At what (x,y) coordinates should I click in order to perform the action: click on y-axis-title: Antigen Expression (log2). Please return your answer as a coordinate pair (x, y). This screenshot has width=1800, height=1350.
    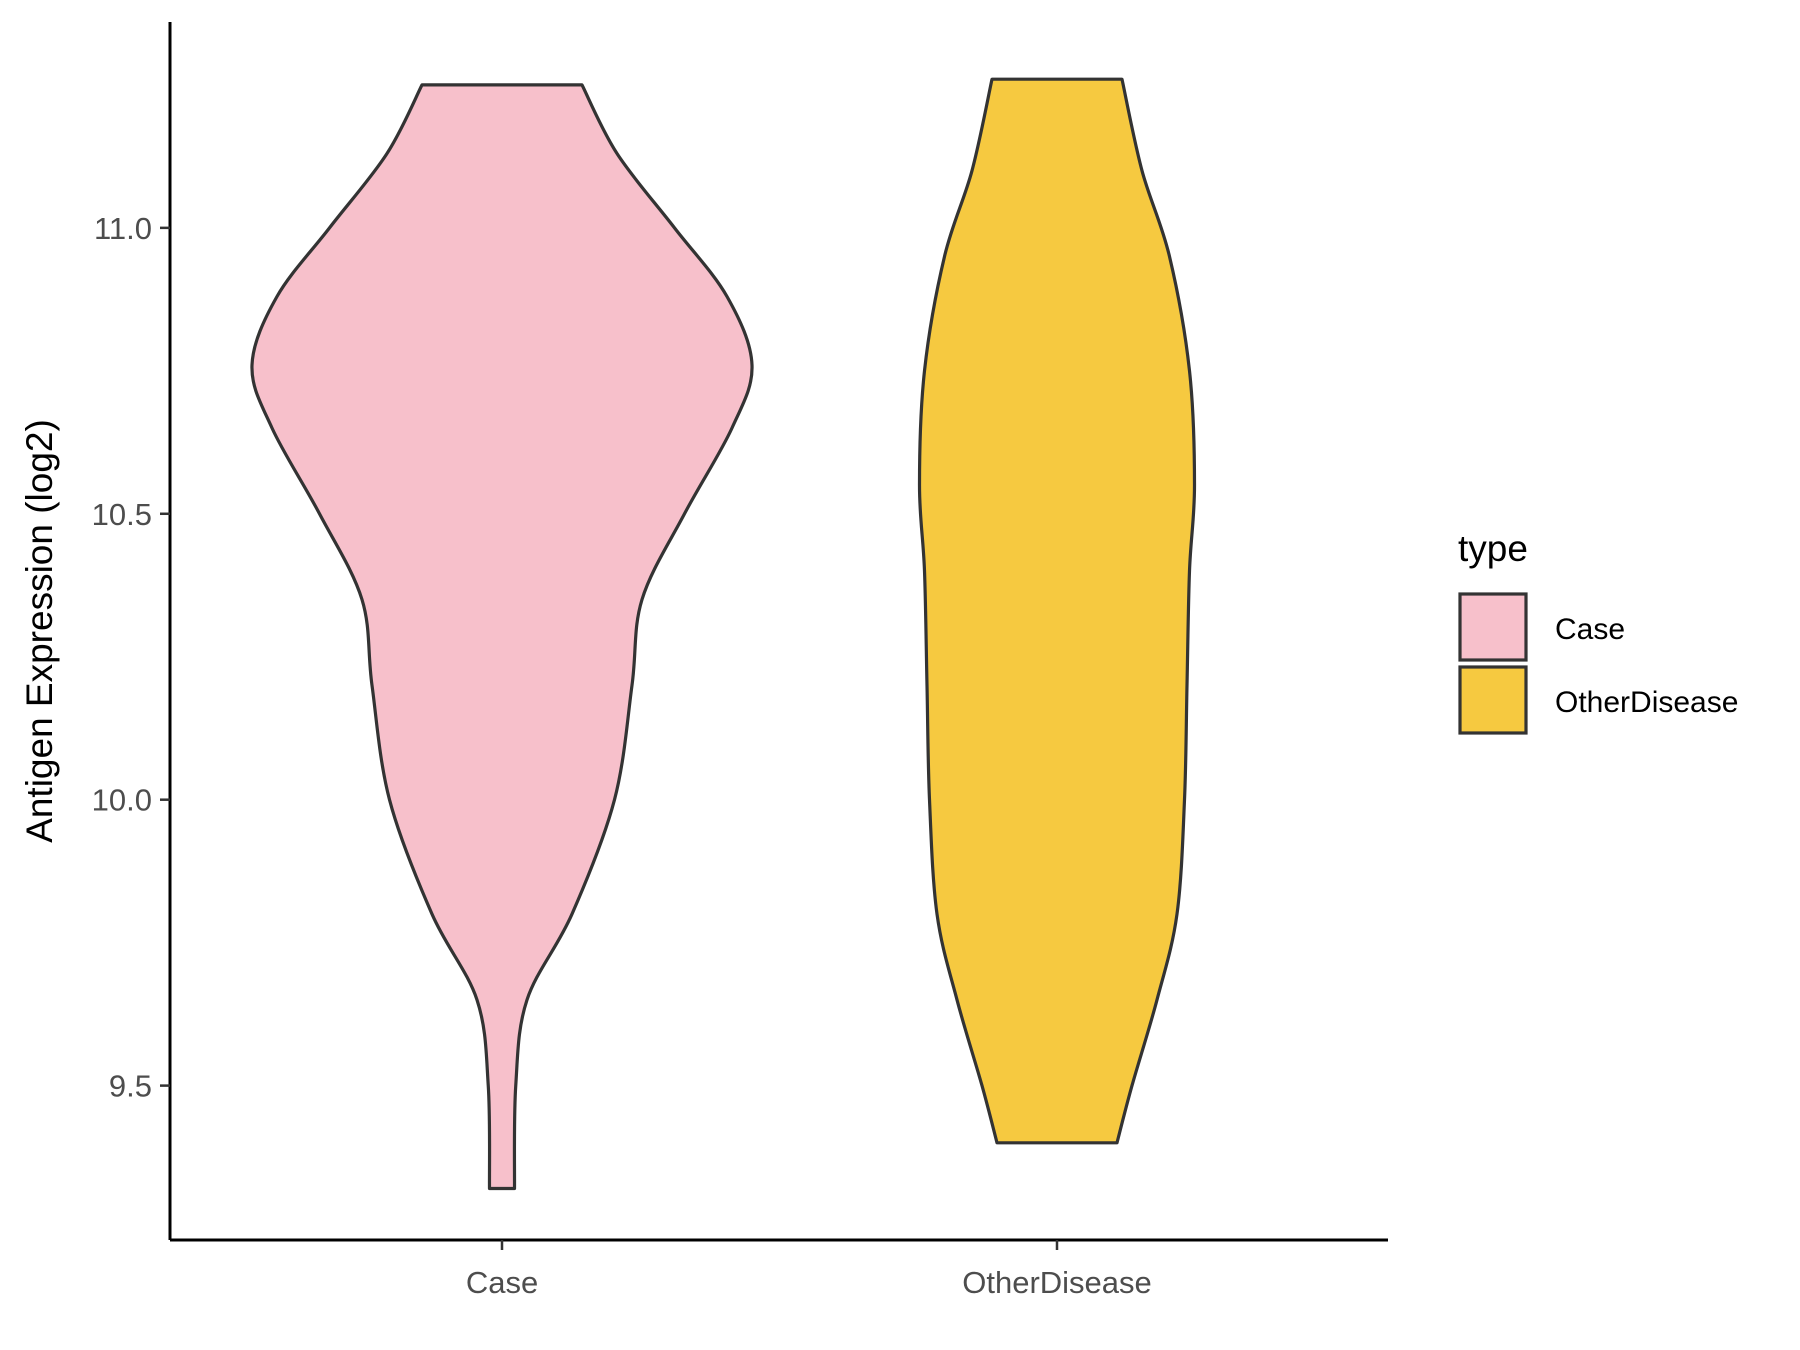
    Looking at the image, I should click on (39, 631).